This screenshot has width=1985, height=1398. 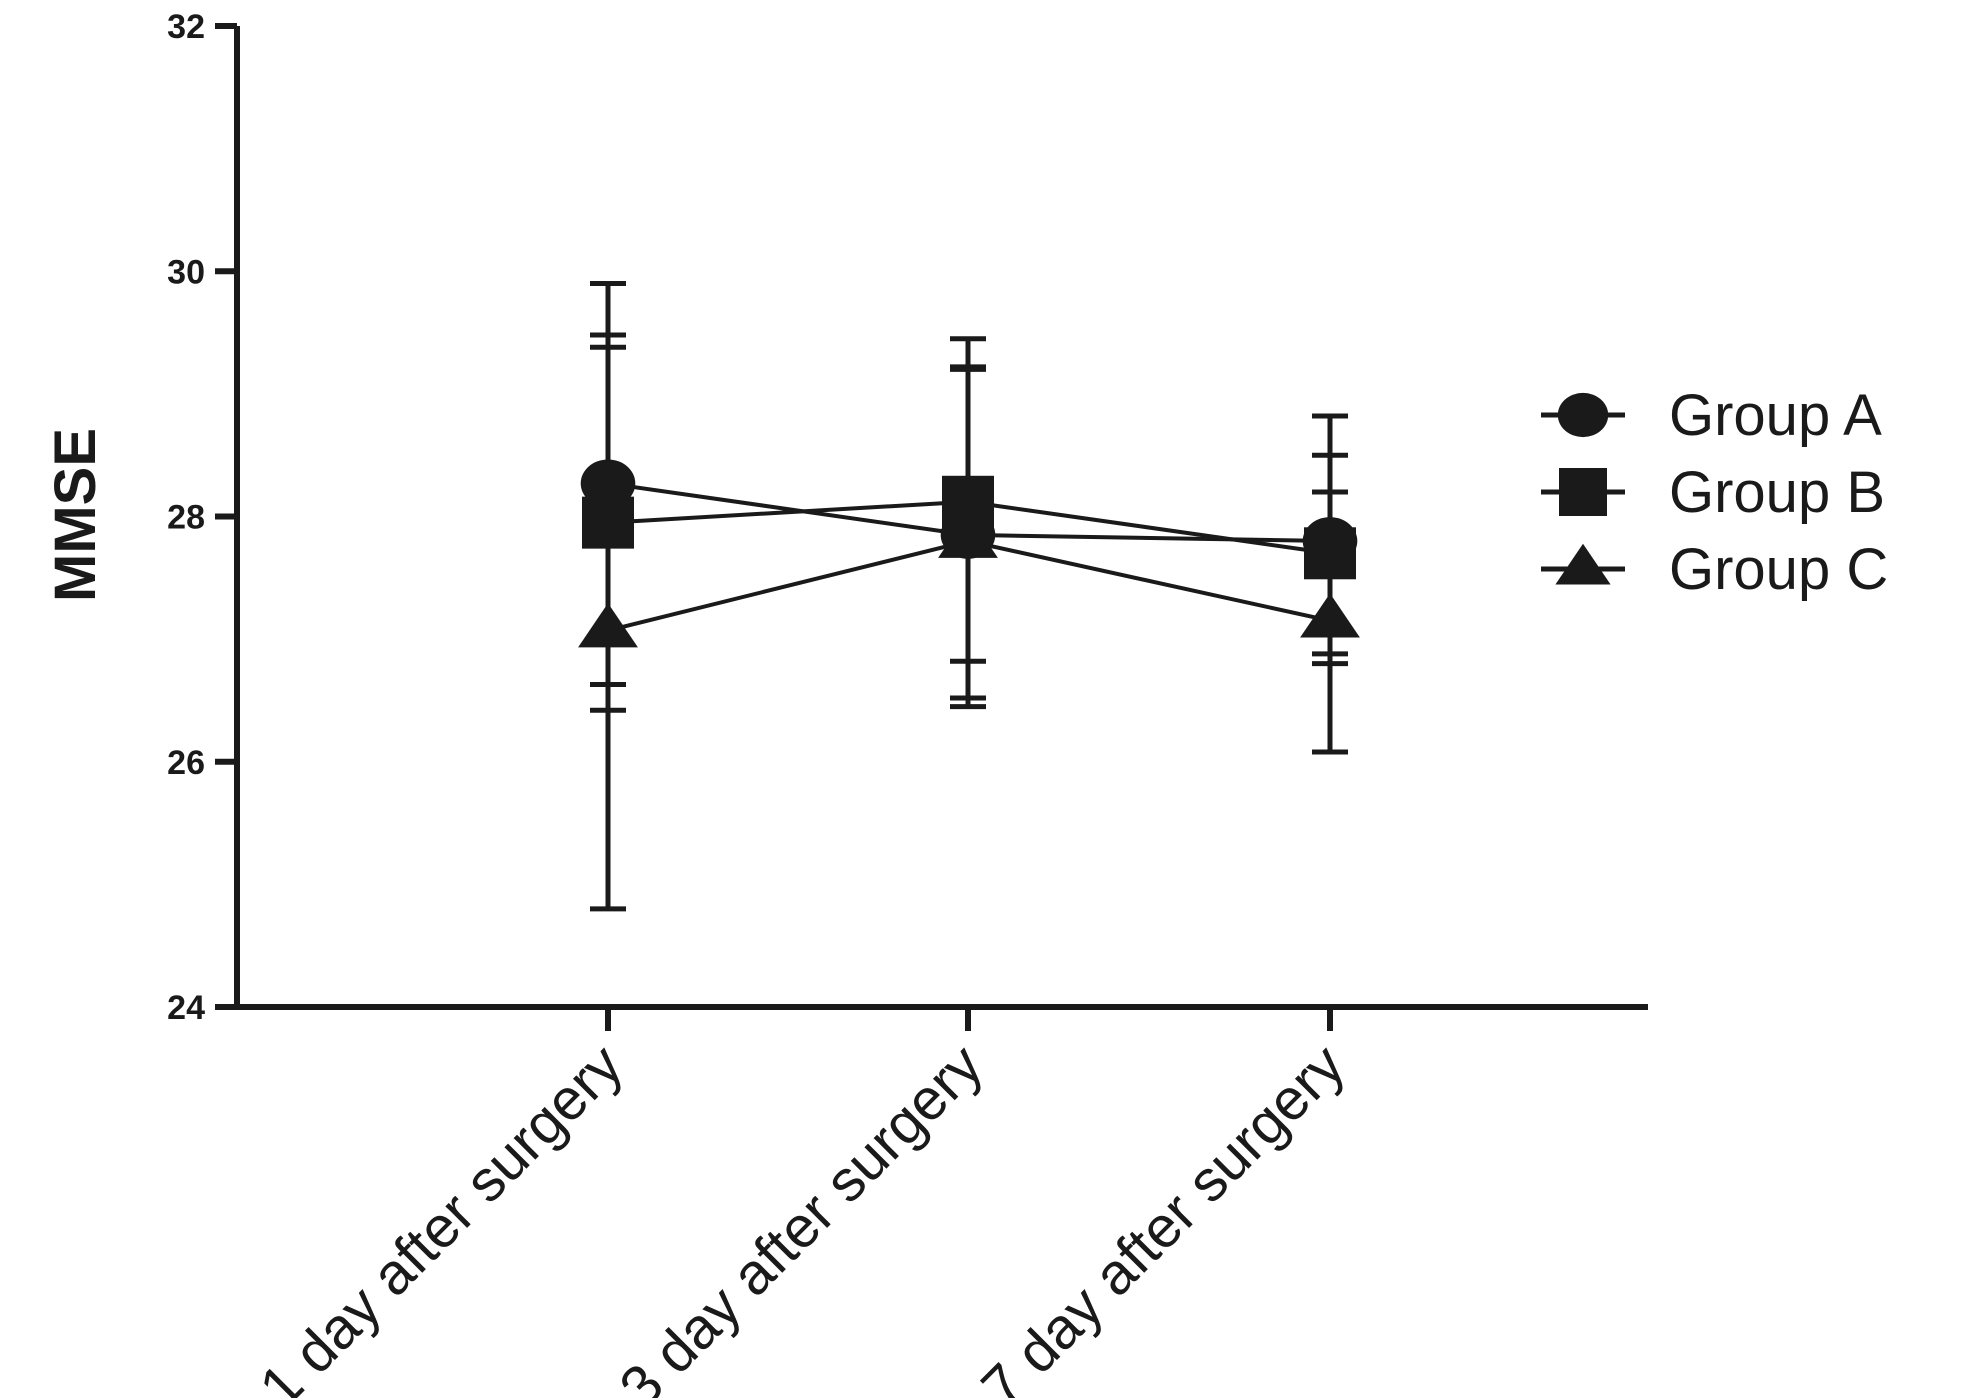 I want to click on legend-item-group-b: Group B, so click(x=1713, y=492).